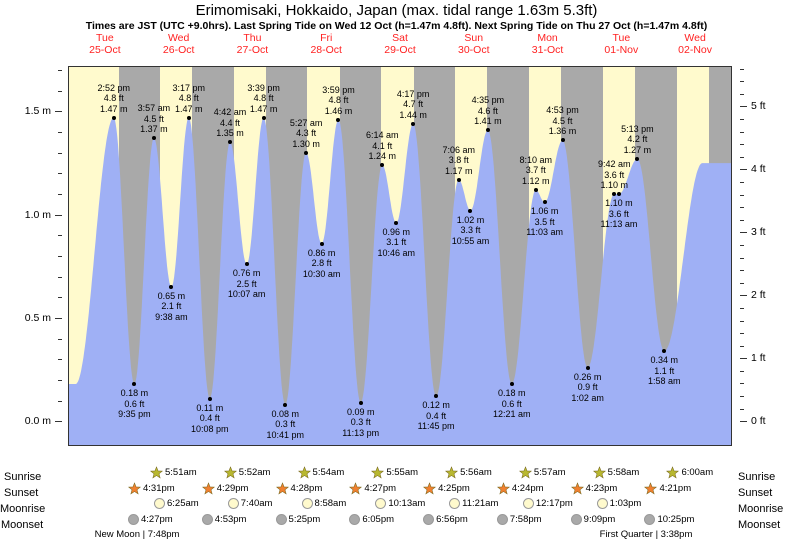 Image resolution: width=793 pixels, height=539 pixels. Describe the element at coordinates (304, 519) in the screenshot. I see `moonset-time: 5:25pm` at that location.